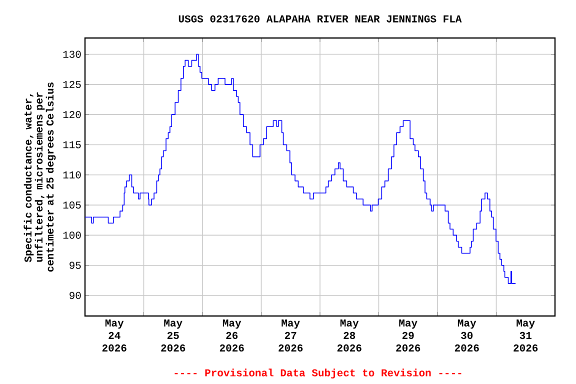 The width and height of the screenshot is (576, 384). I want to click on y-tick-label: 100, so click(72, 235).